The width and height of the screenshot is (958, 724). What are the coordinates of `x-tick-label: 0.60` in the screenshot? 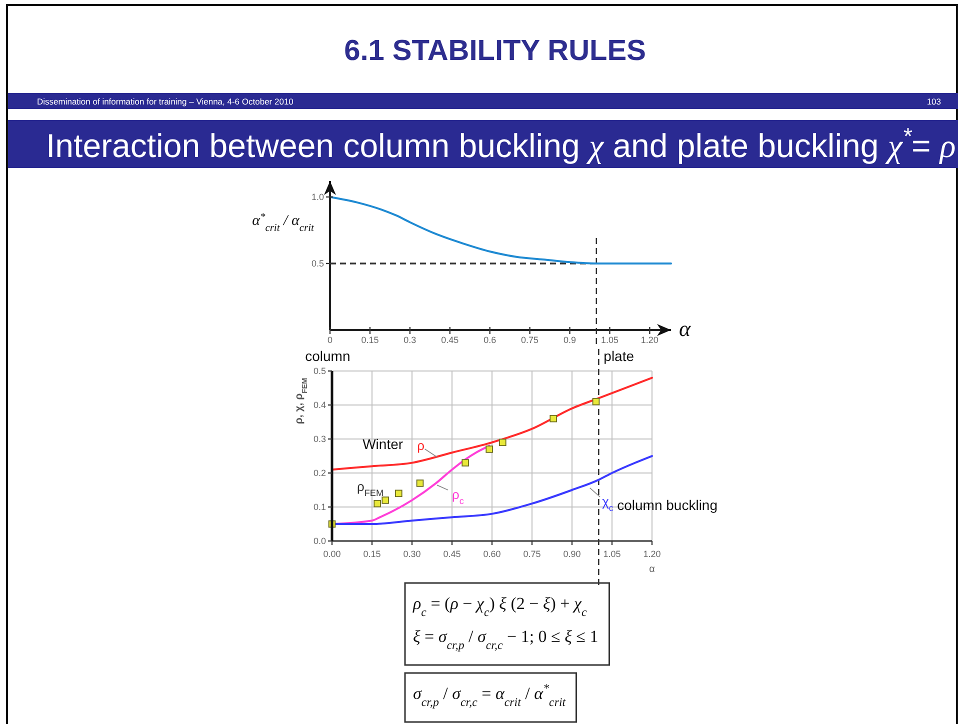 It's located at (492, 554).